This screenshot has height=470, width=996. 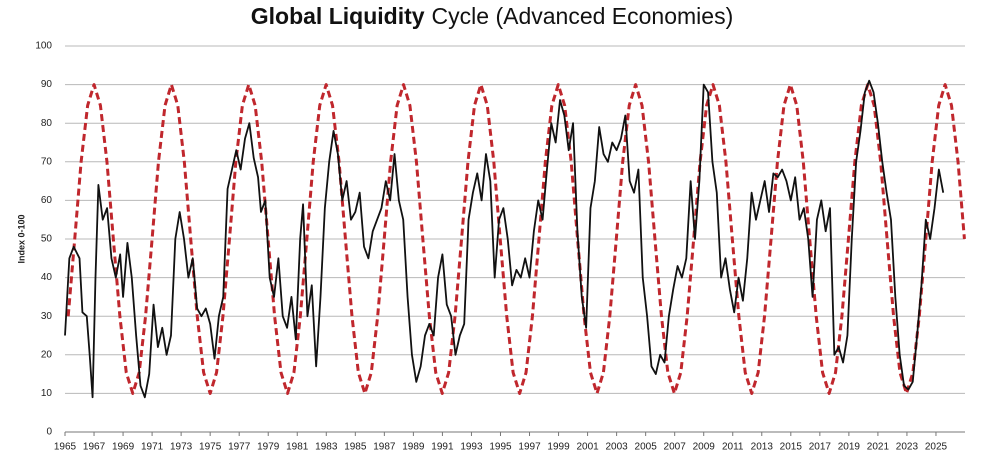 What do you see at coordinates (616, 447) in the screenshot?
I see `x-tick-label: 2003` at bounding box center [616, 447].